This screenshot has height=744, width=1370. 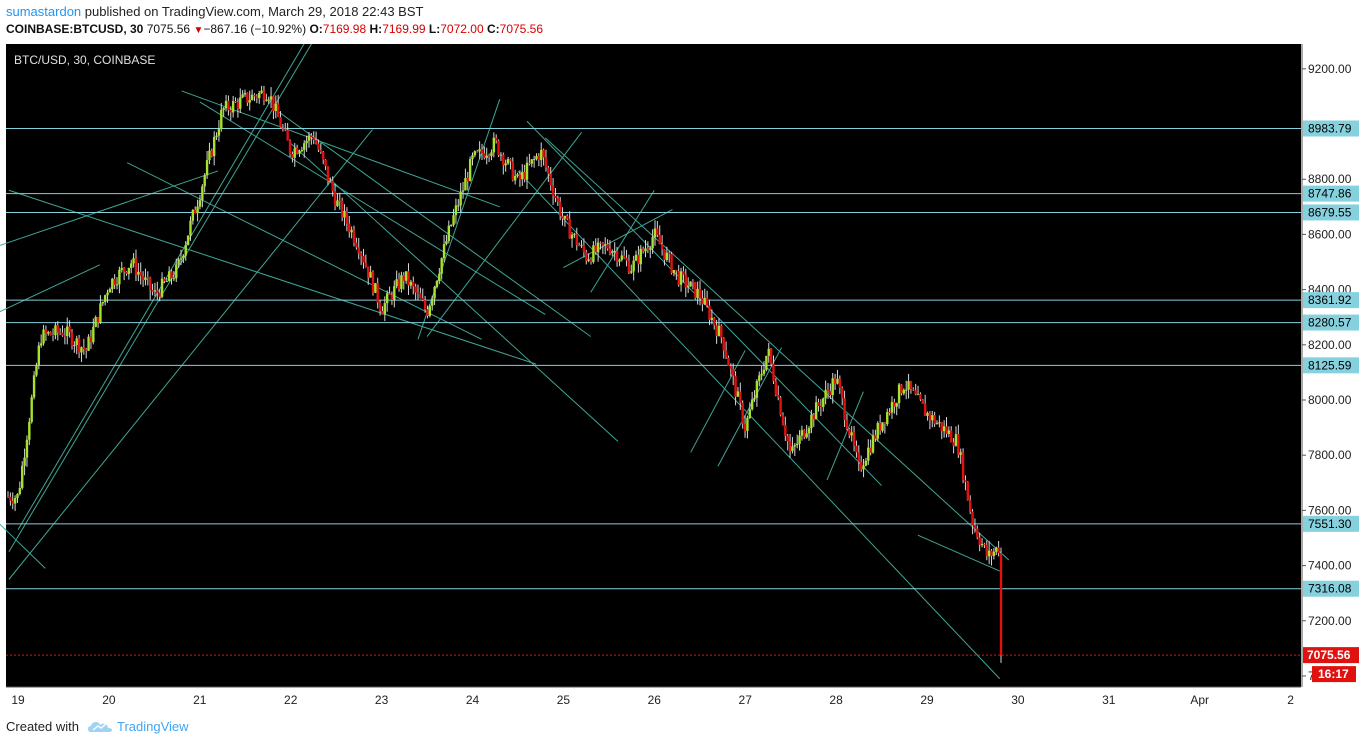 What do you see at coordinates (168, 29) in the screenshot?
I see `last-price: 7075.56` at bounding box center [168, 29].